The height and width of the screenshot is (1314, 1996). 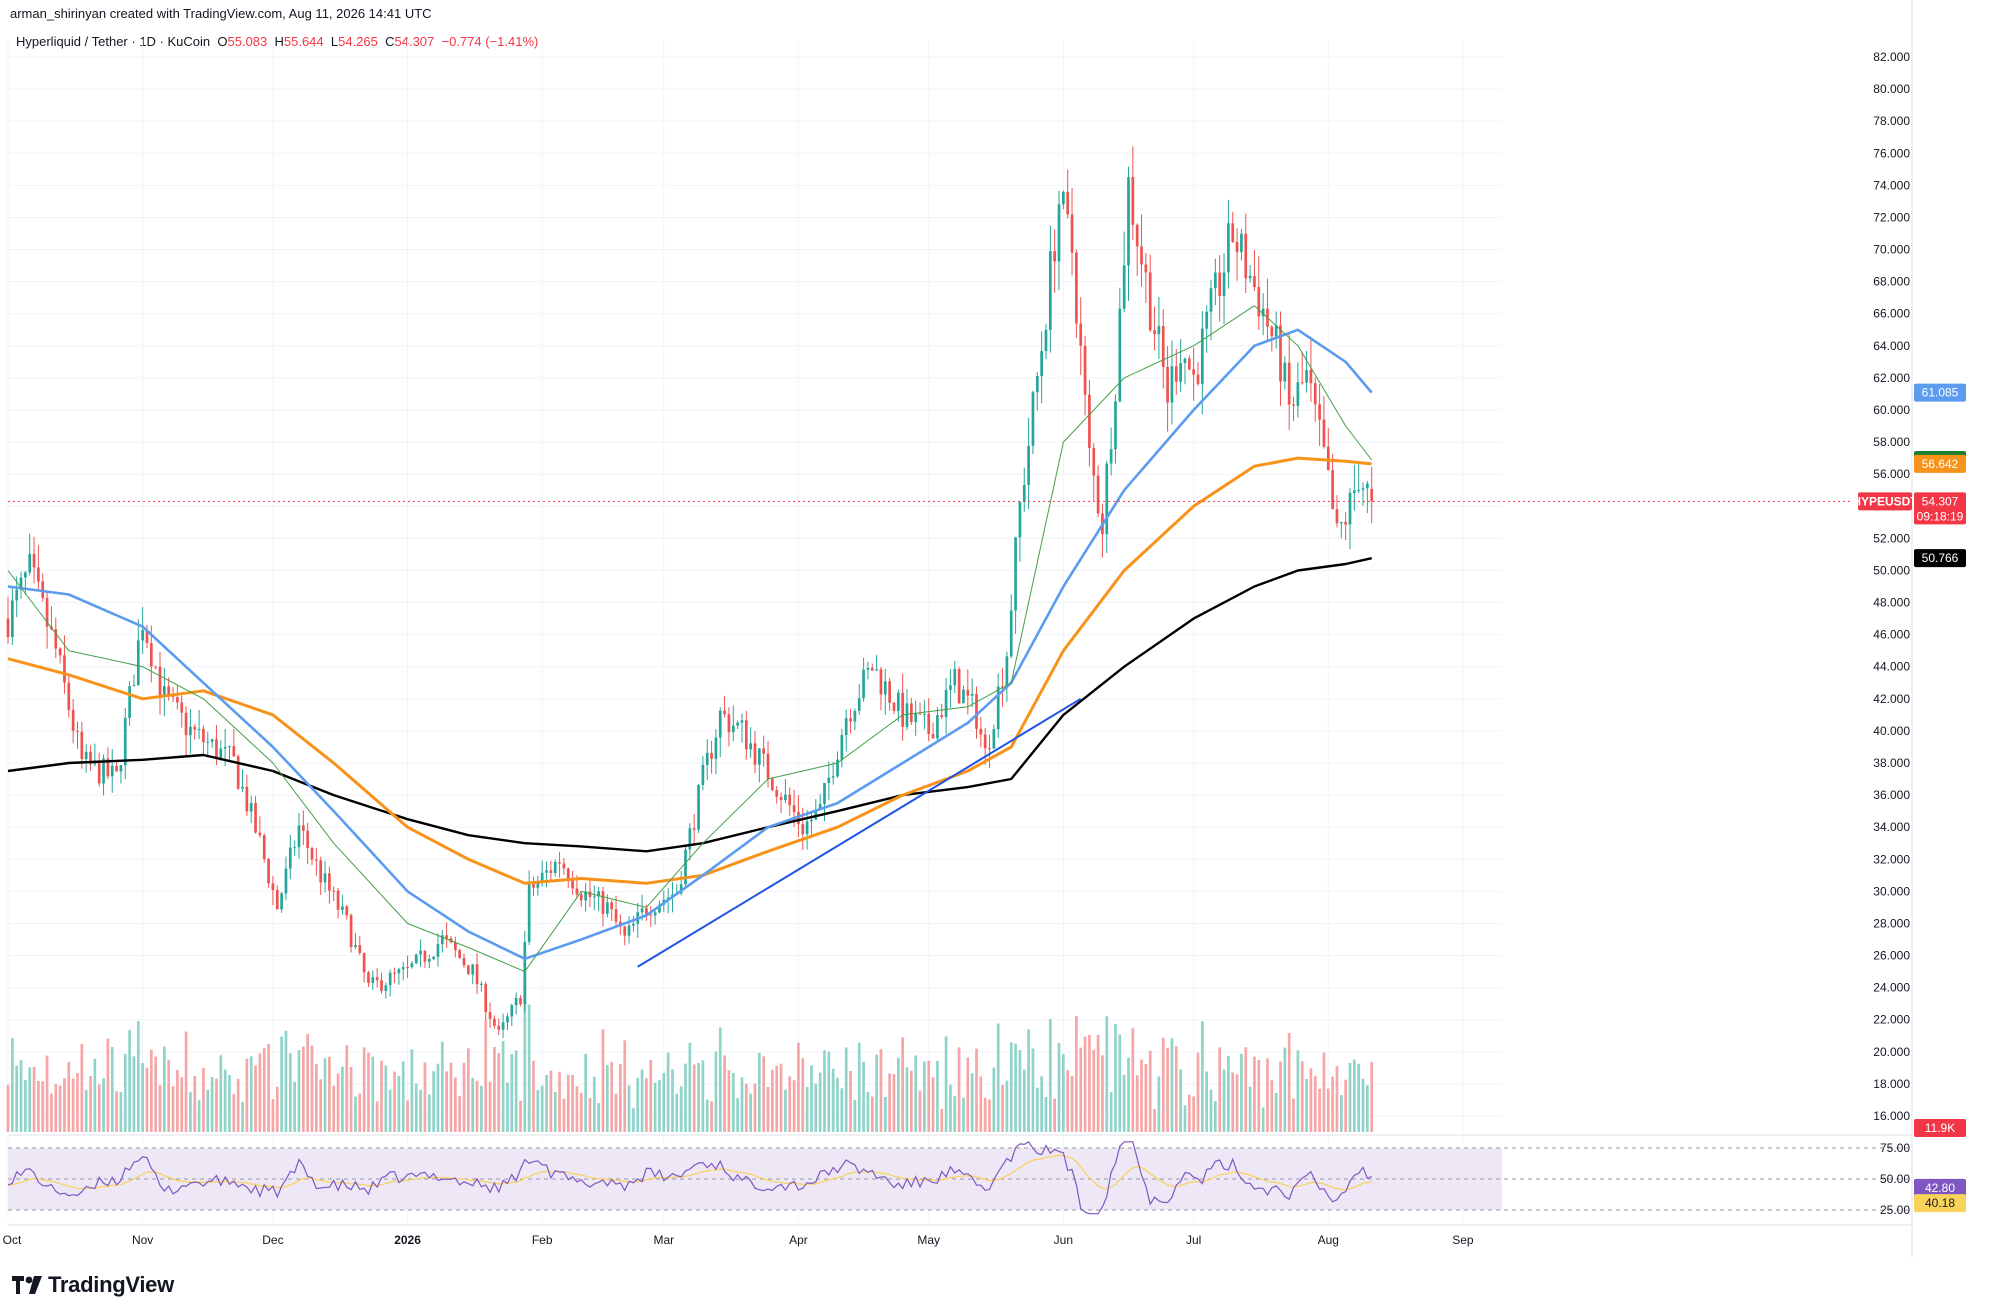 I want to click on price-tick-label: 76.000, so click(x=1891, y=153).